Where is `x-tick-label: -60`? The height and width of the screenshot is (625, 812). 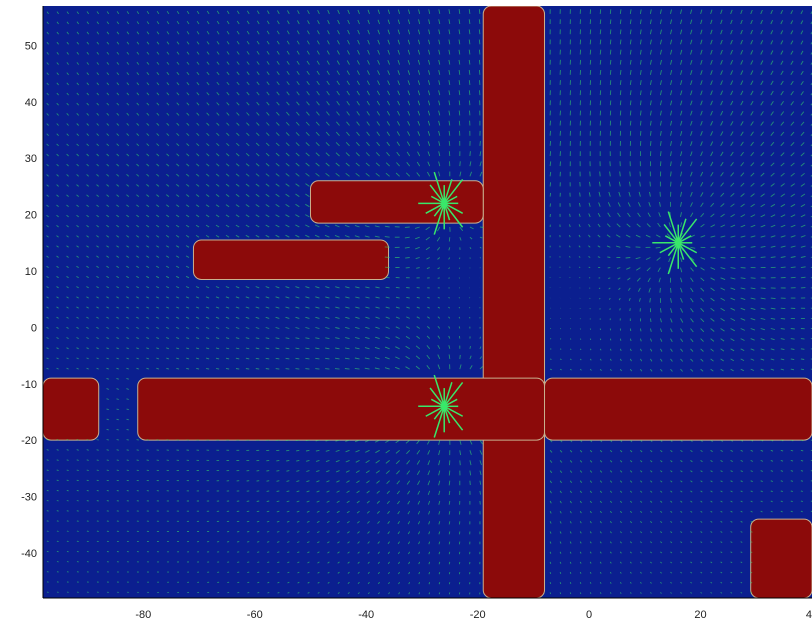
x-tick-label: -60 is located at coordinates (255, 615).